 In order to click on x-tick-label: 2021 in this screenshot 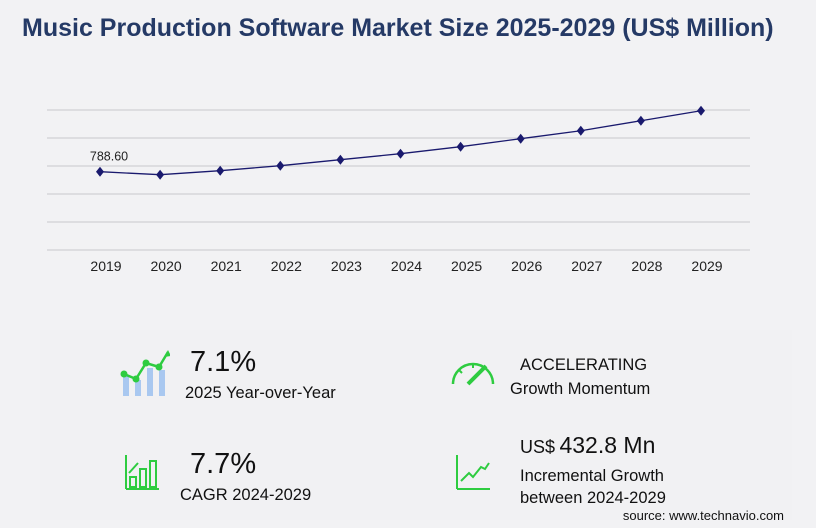, I will do `click(226, 266)`.